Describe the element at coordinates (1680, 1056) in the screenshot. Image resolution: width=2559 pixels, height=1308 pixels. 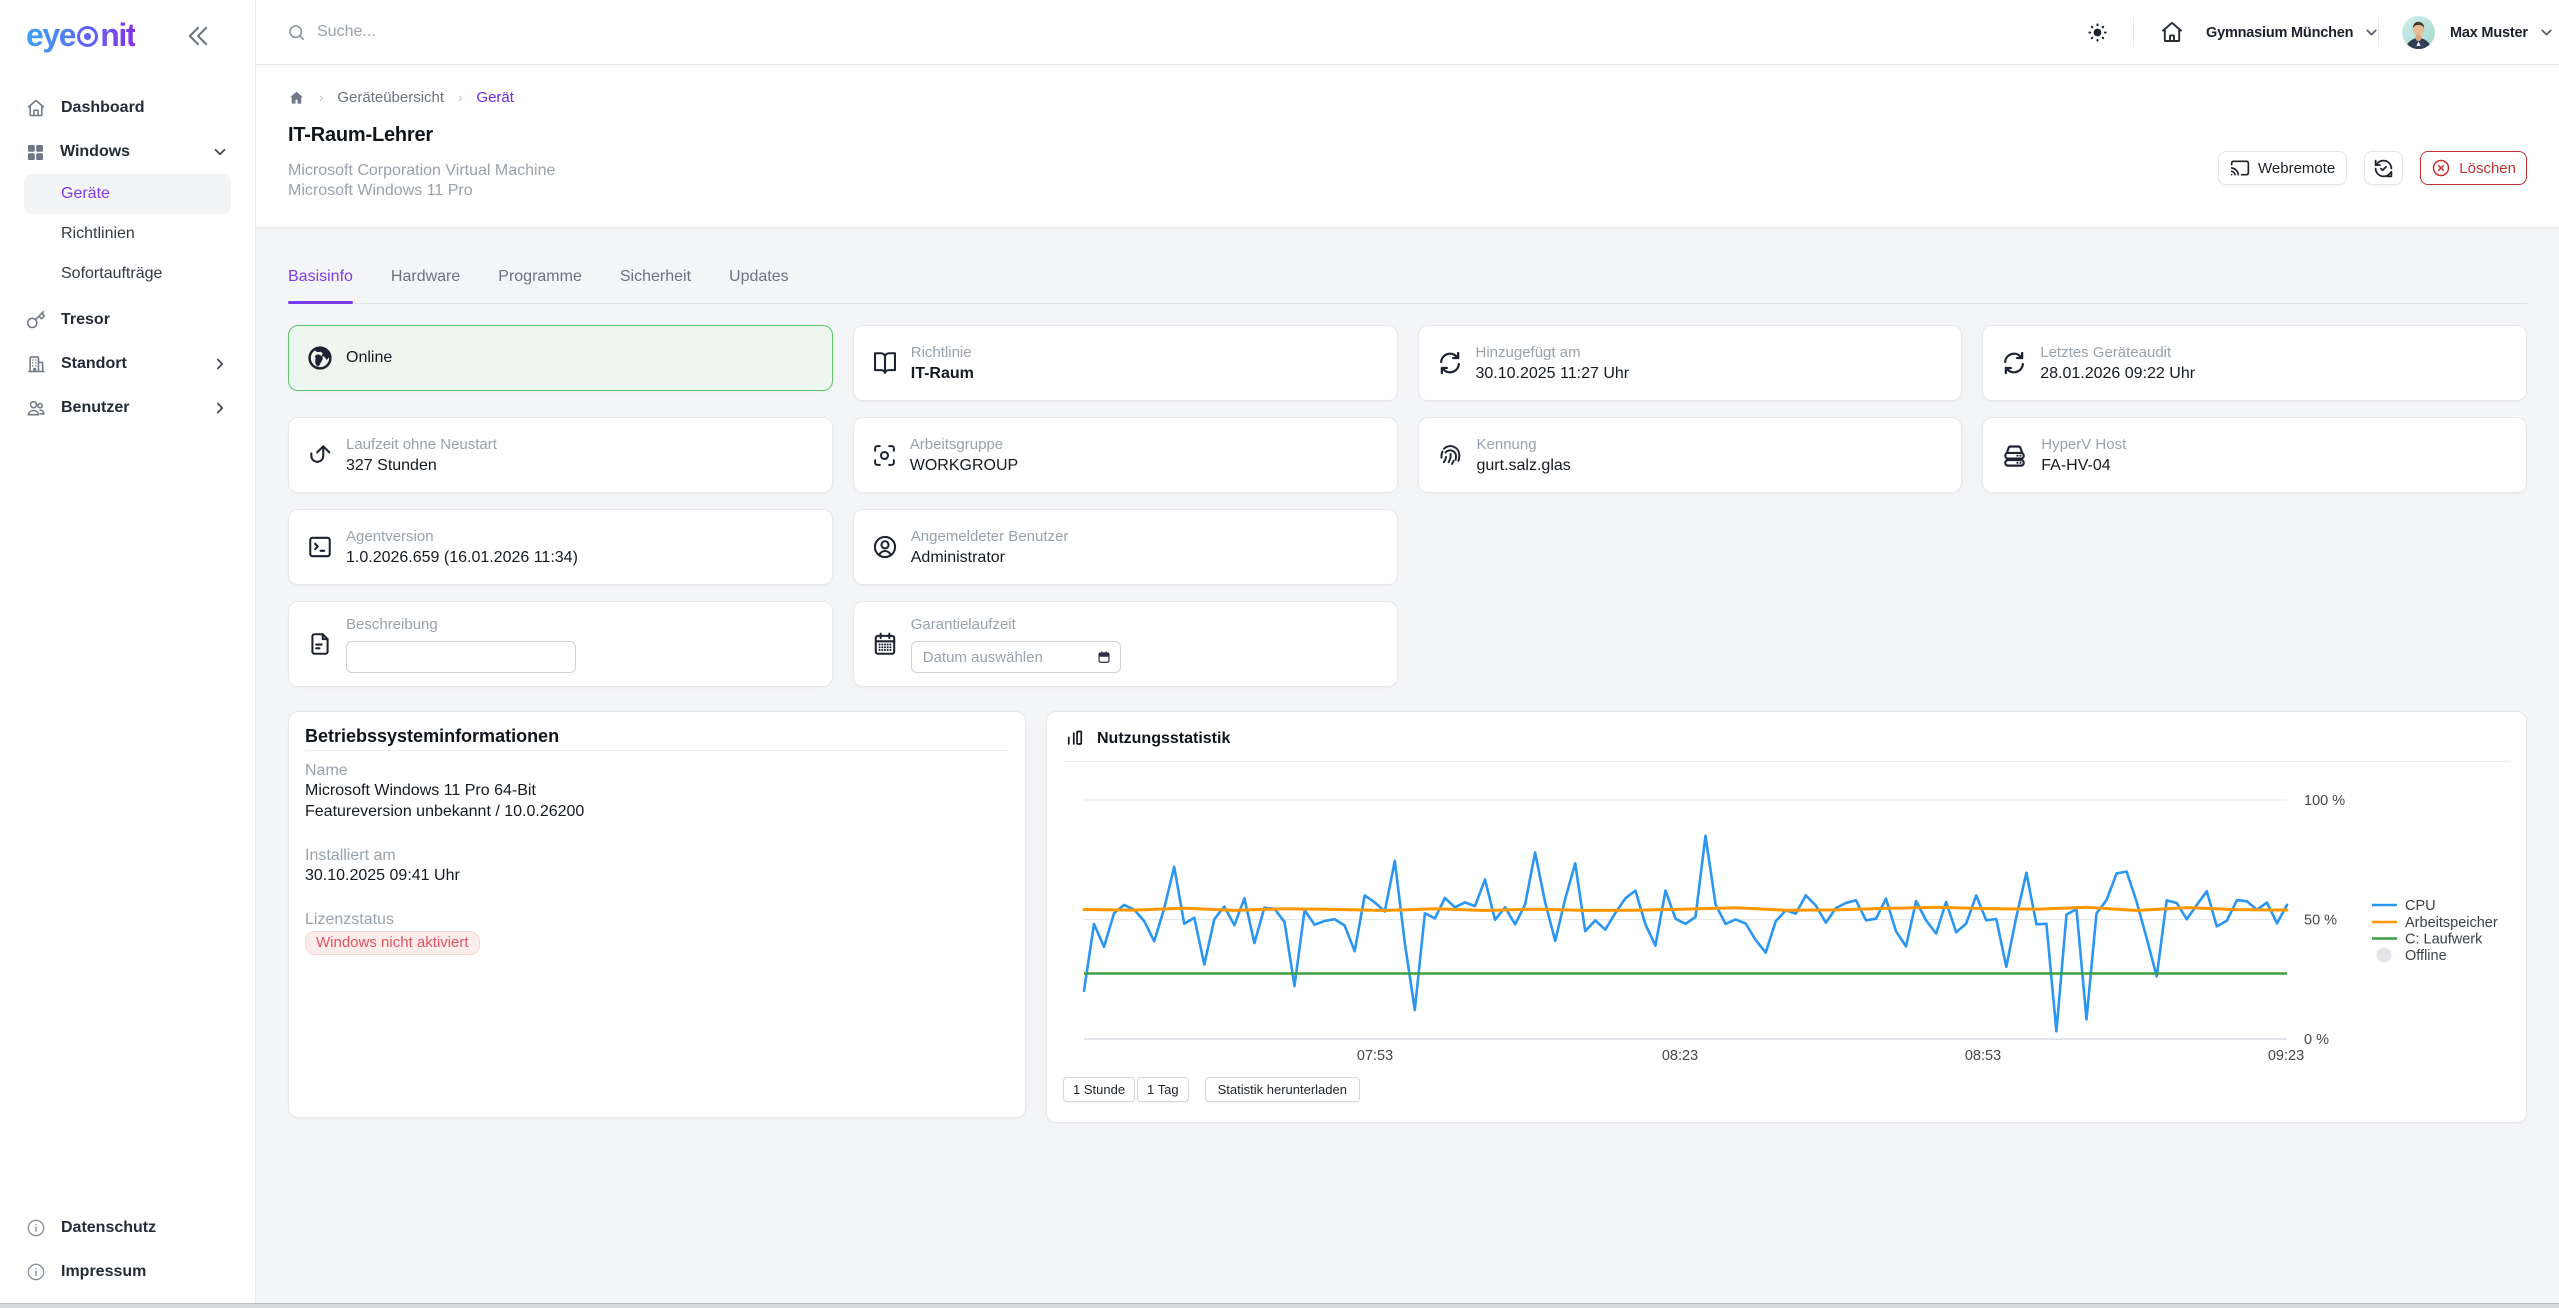
I see `svg-text: 08:23` at that location.